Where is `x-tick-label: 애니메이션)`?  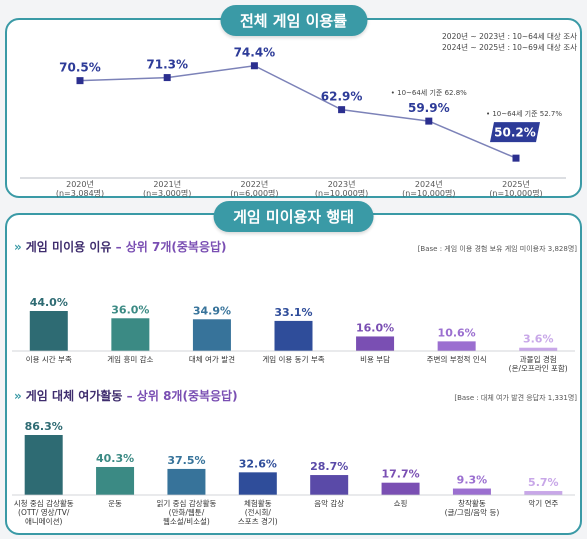
x-tick-label: 애니메이션) is located at coordinates (43, 521).